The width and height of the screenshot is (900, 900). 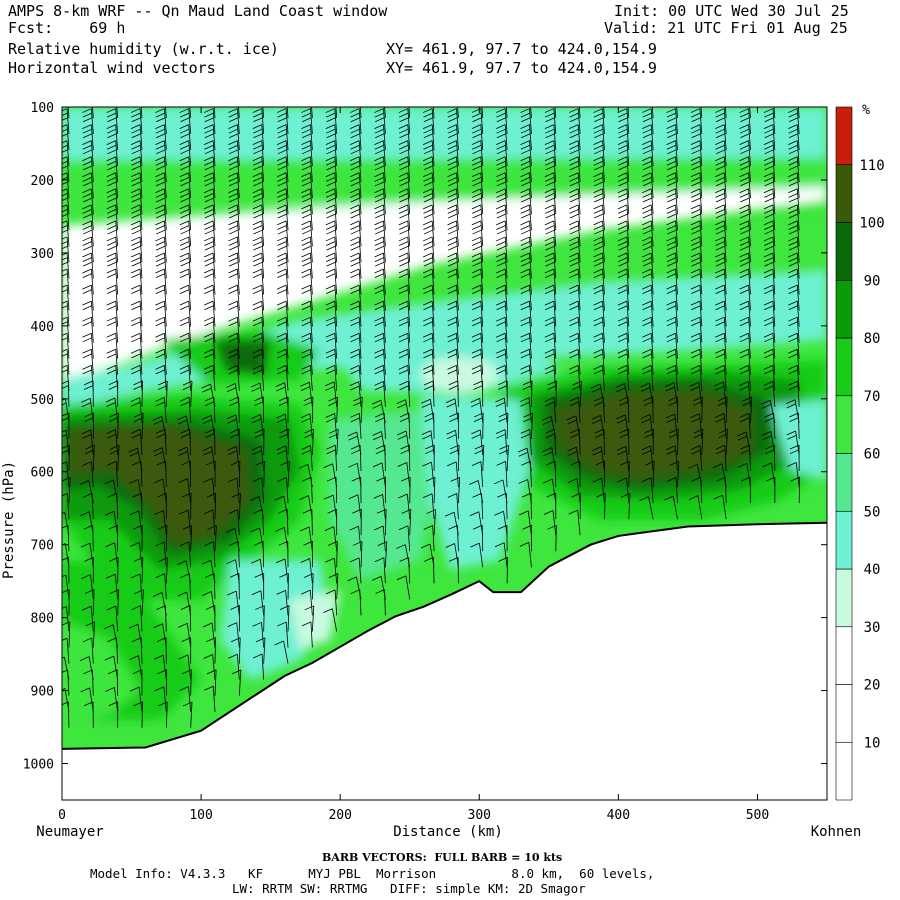 What do you see at coordinates (42, 327) in the screenshot?
I see `y-tick-label: 400` at bounding box center [42, 327].